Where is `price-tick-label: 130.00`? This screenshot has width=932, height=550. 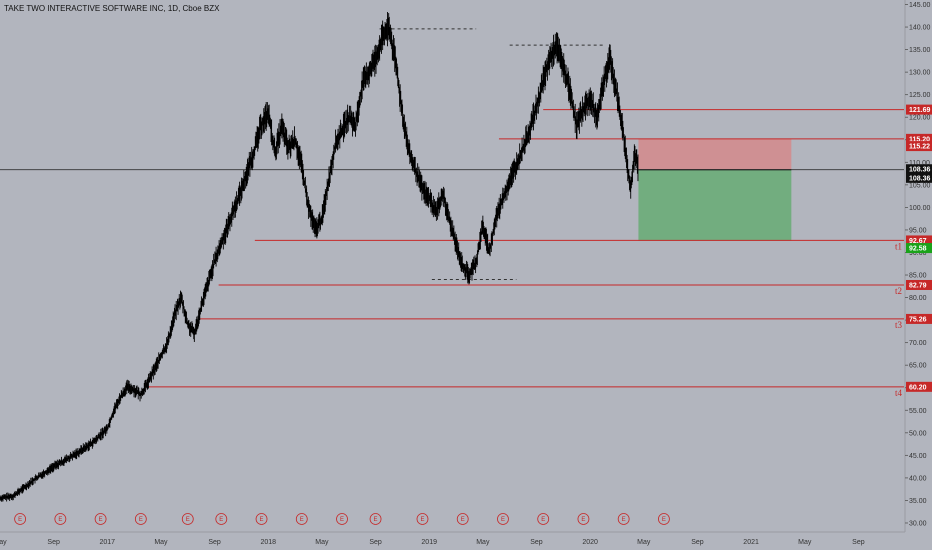 price-tick-label: 130.00 is located at coordinates (920, 73).